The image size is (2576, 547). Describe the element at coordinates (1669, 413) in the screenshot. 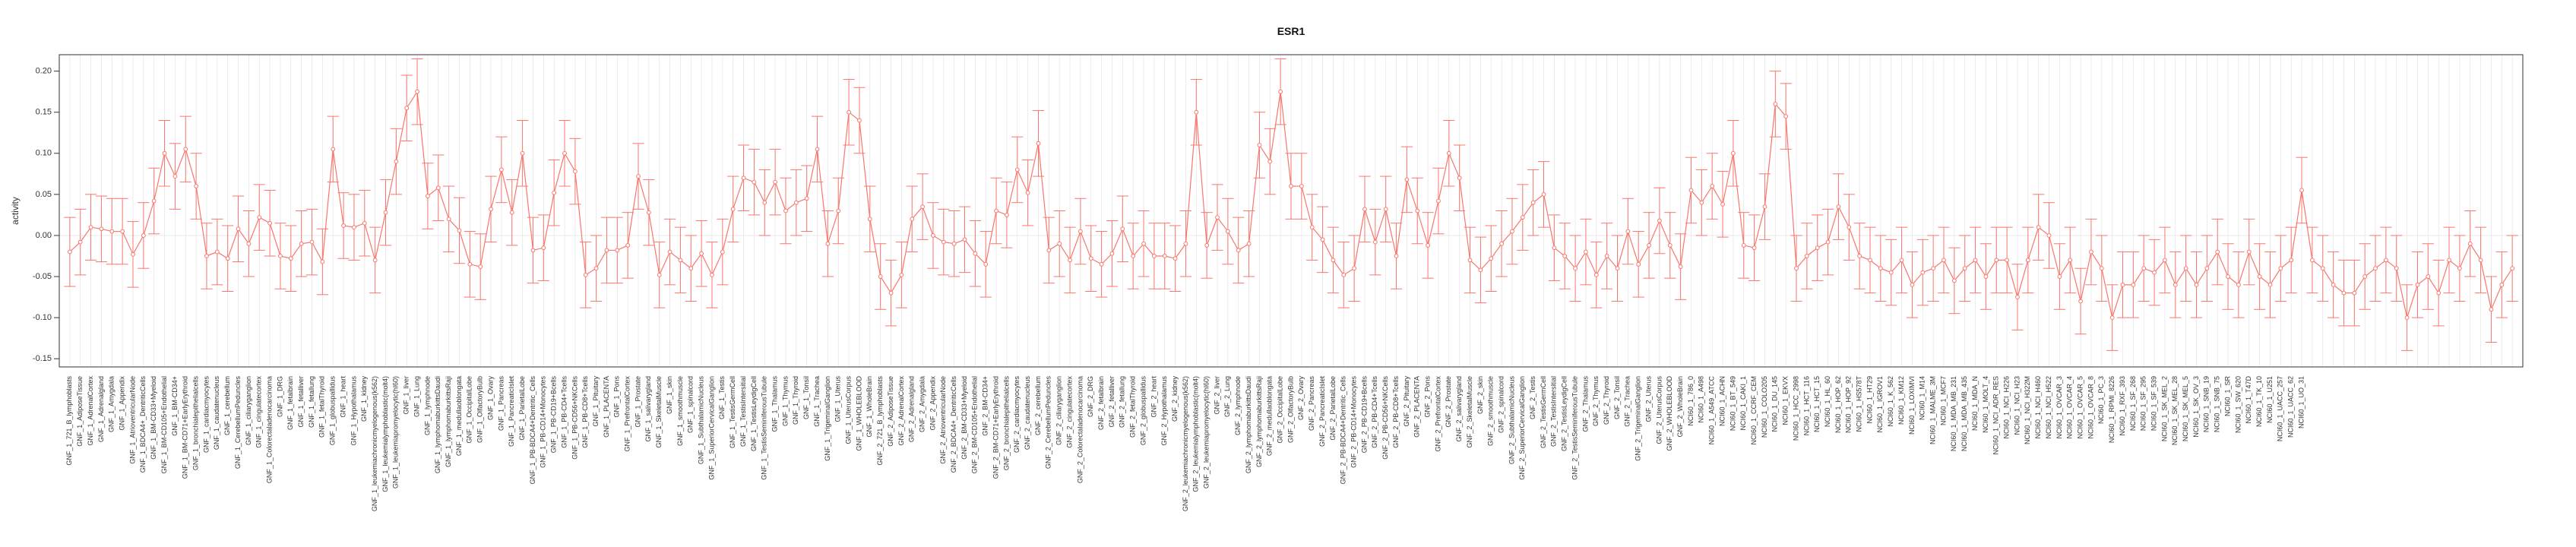

I see `x-tick-label: GNF_2_WHOLEBLOOD` at that location.